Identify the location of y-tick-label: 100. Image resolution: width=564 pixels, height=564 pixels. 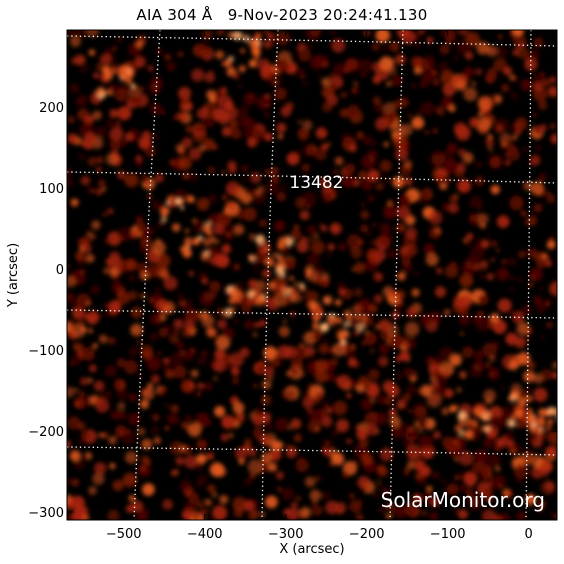
(51, 189).